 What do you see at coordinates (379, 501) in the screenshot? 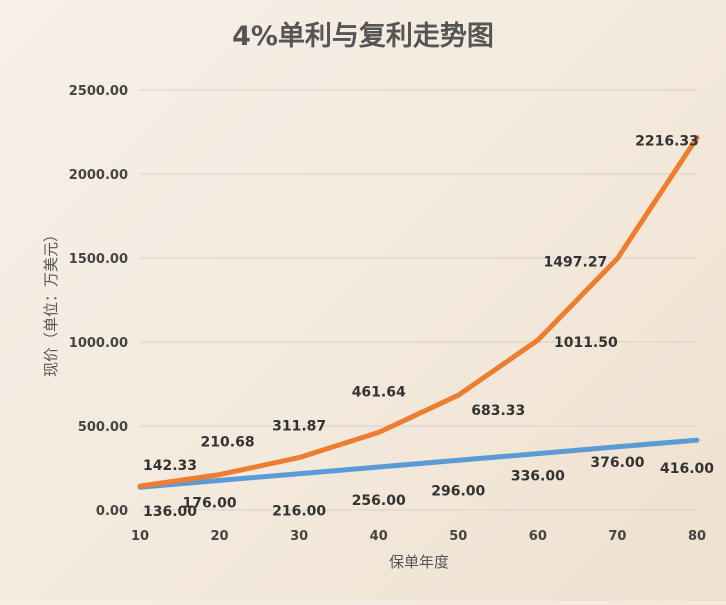
I see `data-label-simple: 256.00` at bounding box center [379, 501].